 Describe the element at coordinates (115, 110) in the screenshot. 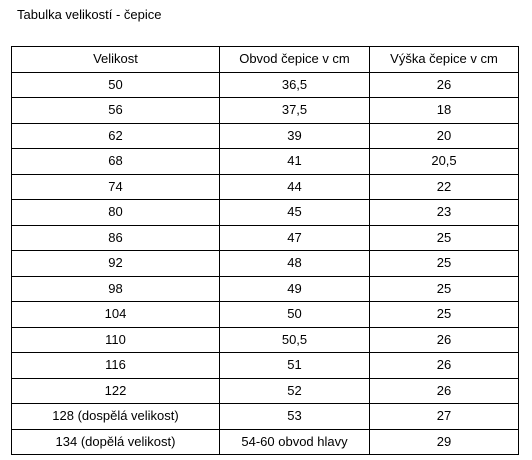

I see `cell-size: 56` at that location.